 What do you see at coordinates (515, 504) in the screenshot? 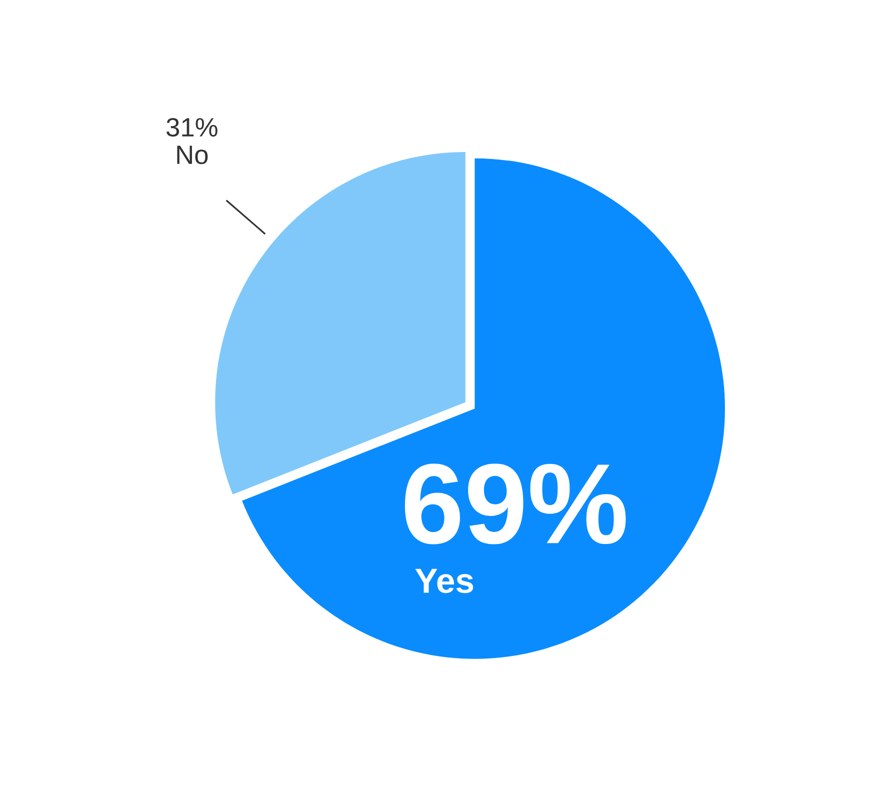
I see `data-label: 69%` at bounding box center [515, 504].